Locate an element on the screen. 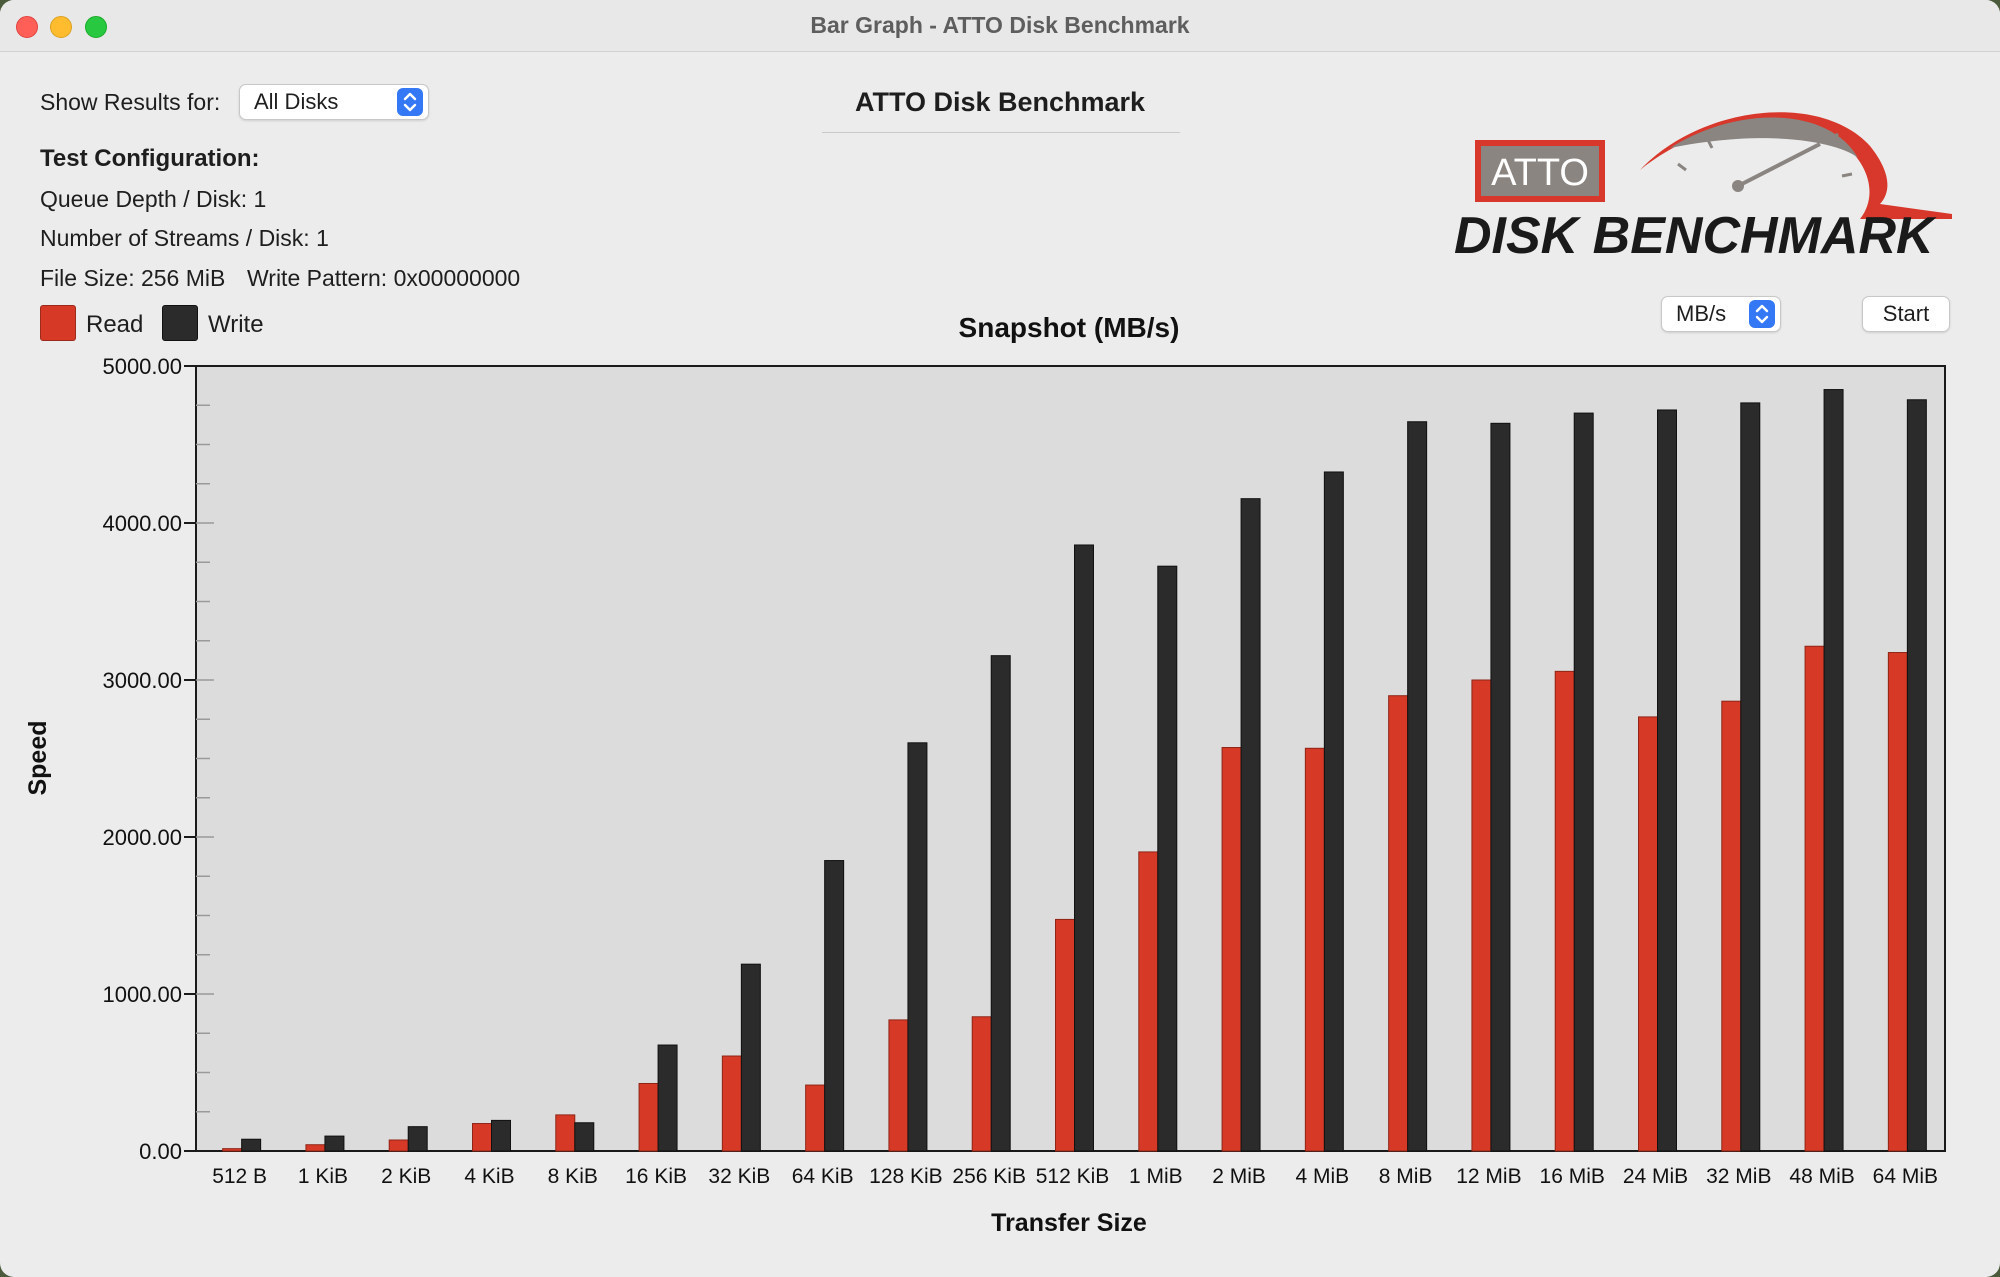 The height and width of the screenshot is (1277, 2000). x-tick-label: 24 MiB is located at coordinates (1655, 1176).